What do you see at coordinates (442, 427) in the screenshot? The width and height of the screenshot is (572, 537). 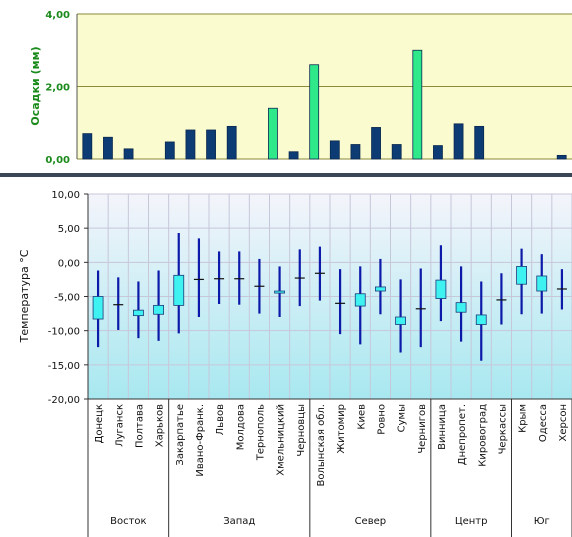 I see `temperature-category-label: Винница` at bounding box center [442, 427].